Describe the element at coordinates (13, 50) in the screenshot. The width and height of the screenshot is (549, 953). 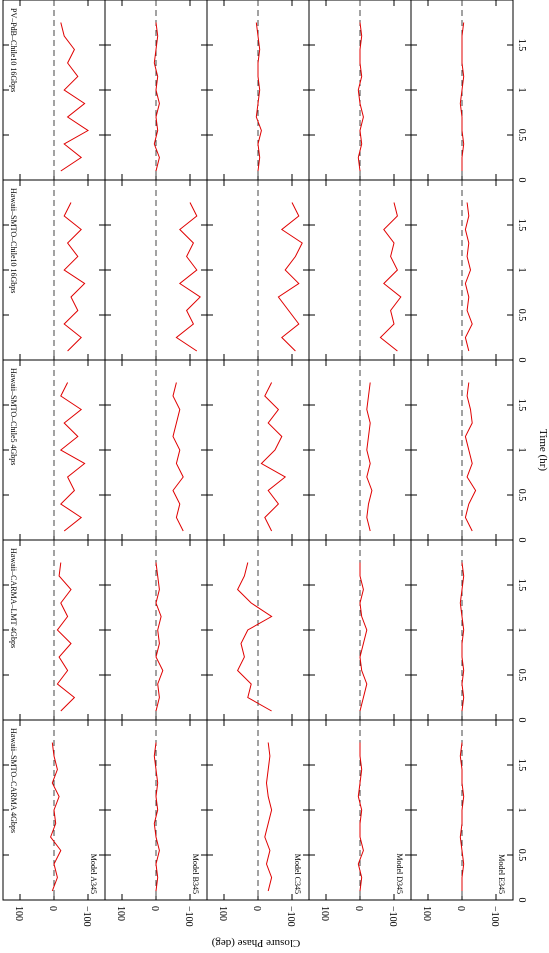
I see `panel-label: PV–PdB–Chile10 16Gbps` at that location.